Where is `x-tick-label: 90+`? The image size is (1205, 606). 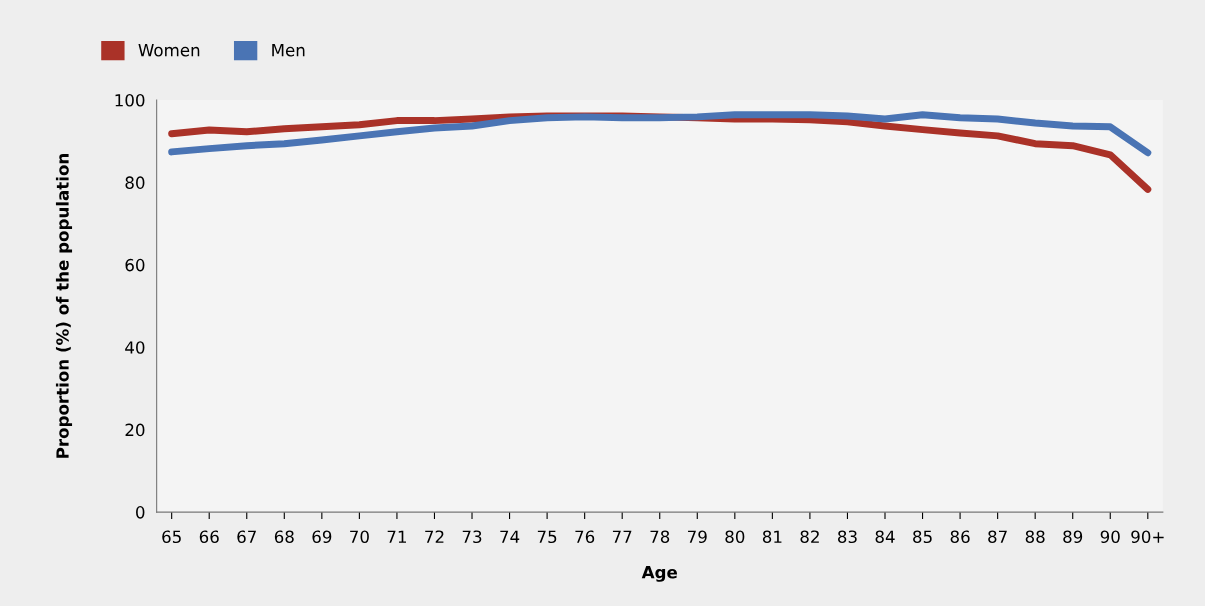 x-tick-label: 90+ is located at coordinates (1147, 537).